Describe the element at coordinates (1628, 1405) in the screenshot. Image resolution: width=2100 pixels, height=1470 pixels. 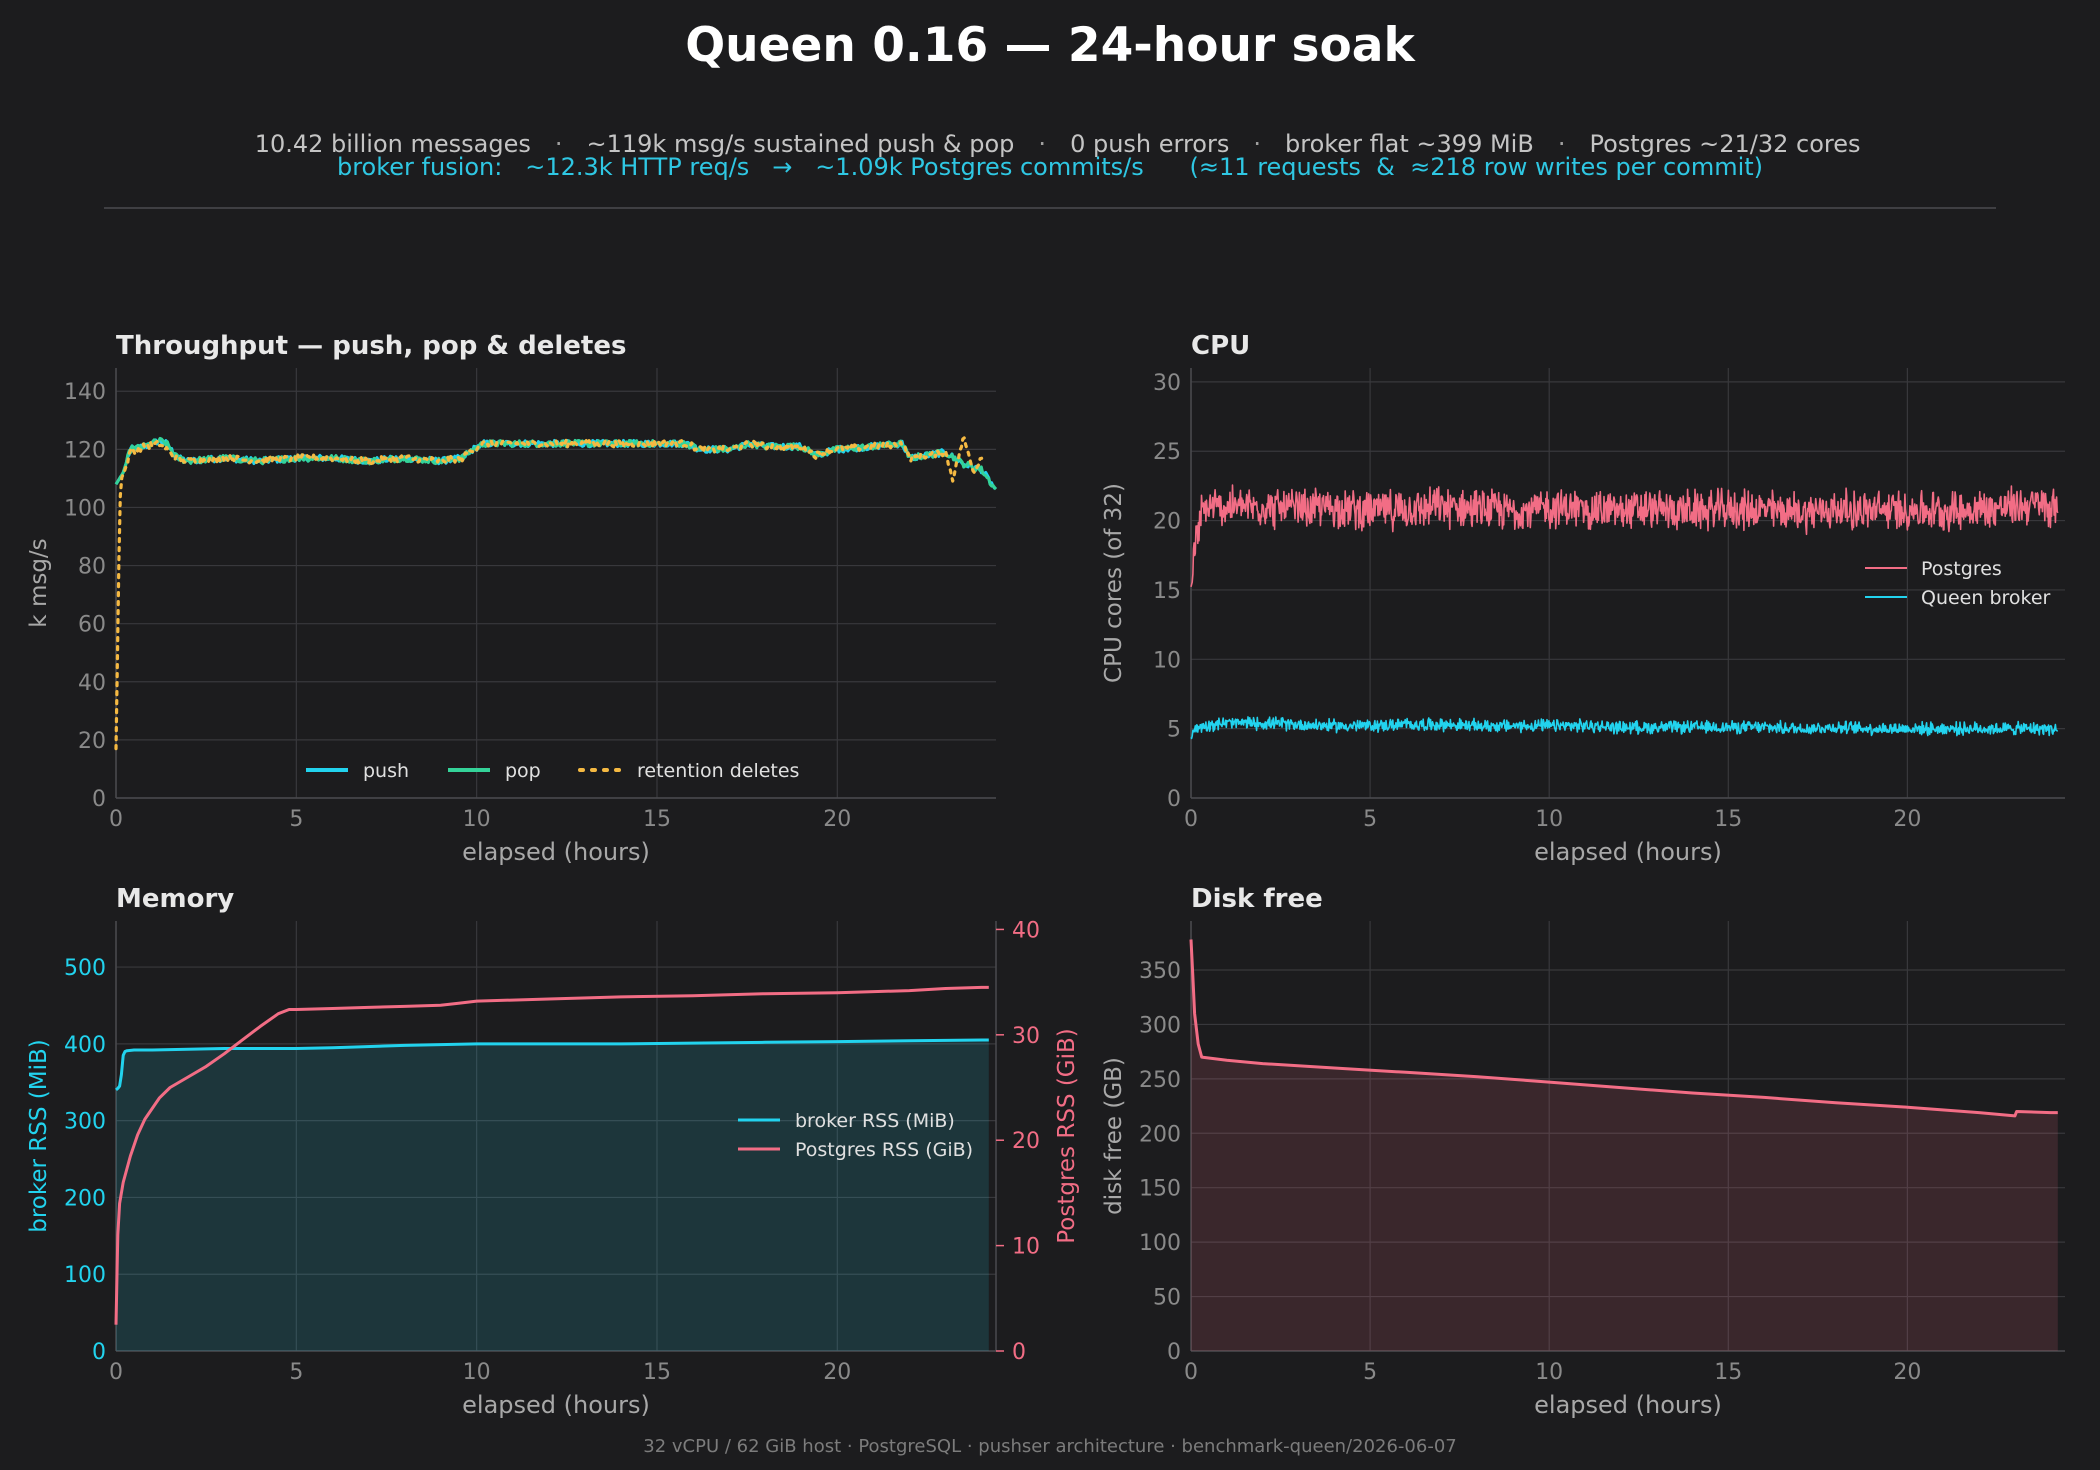
I see `disk-x-axis-label: elapsed (hours)` at that location.